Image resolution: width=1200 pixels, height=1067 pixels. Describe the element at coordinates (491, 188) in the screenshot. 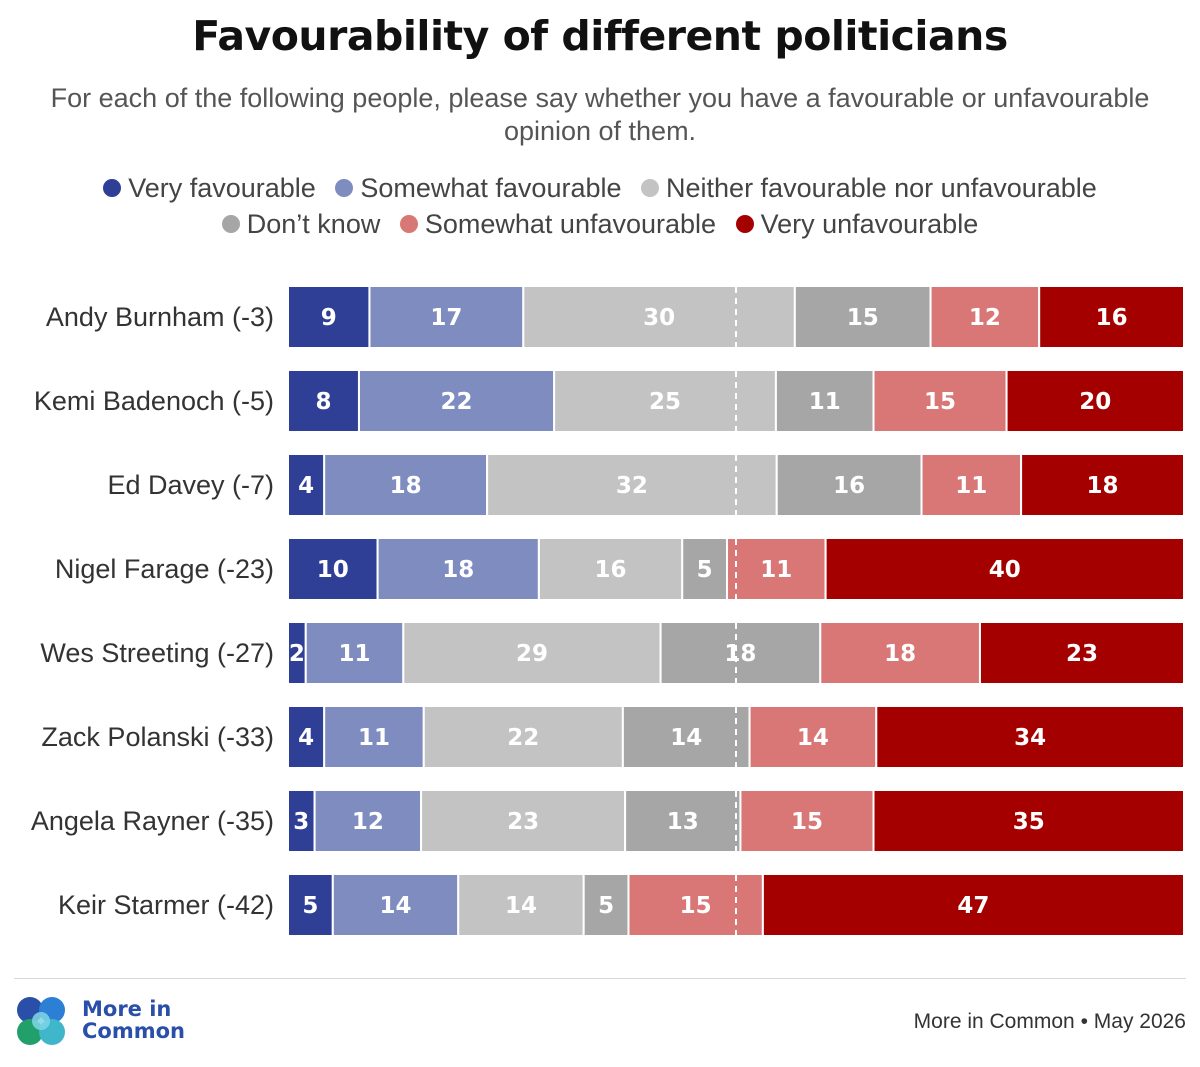

I see `legend-label: Somewhat favourable` at that location.